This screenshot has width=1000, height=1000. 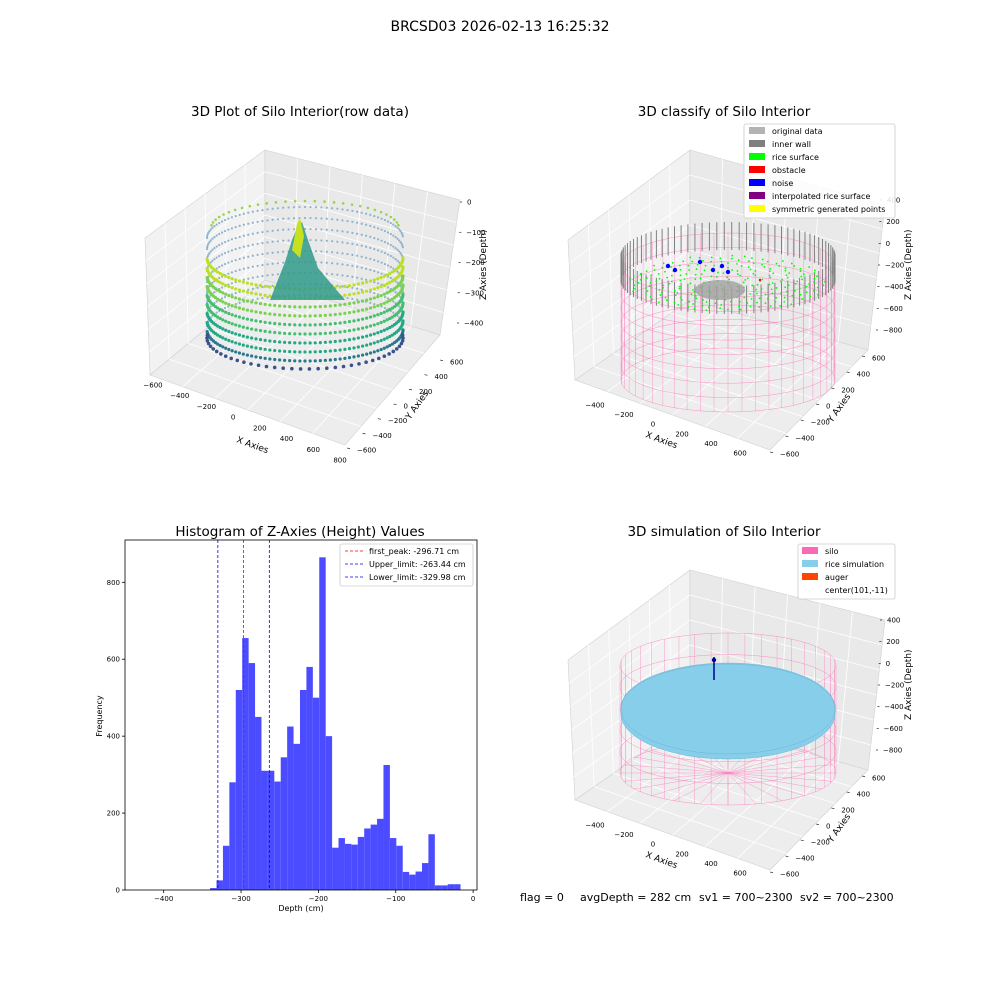 What do you see at coordinates (789, 455) in the screenshot?
I see `axis-tick-label: −600` at bounding box center [789, 455].